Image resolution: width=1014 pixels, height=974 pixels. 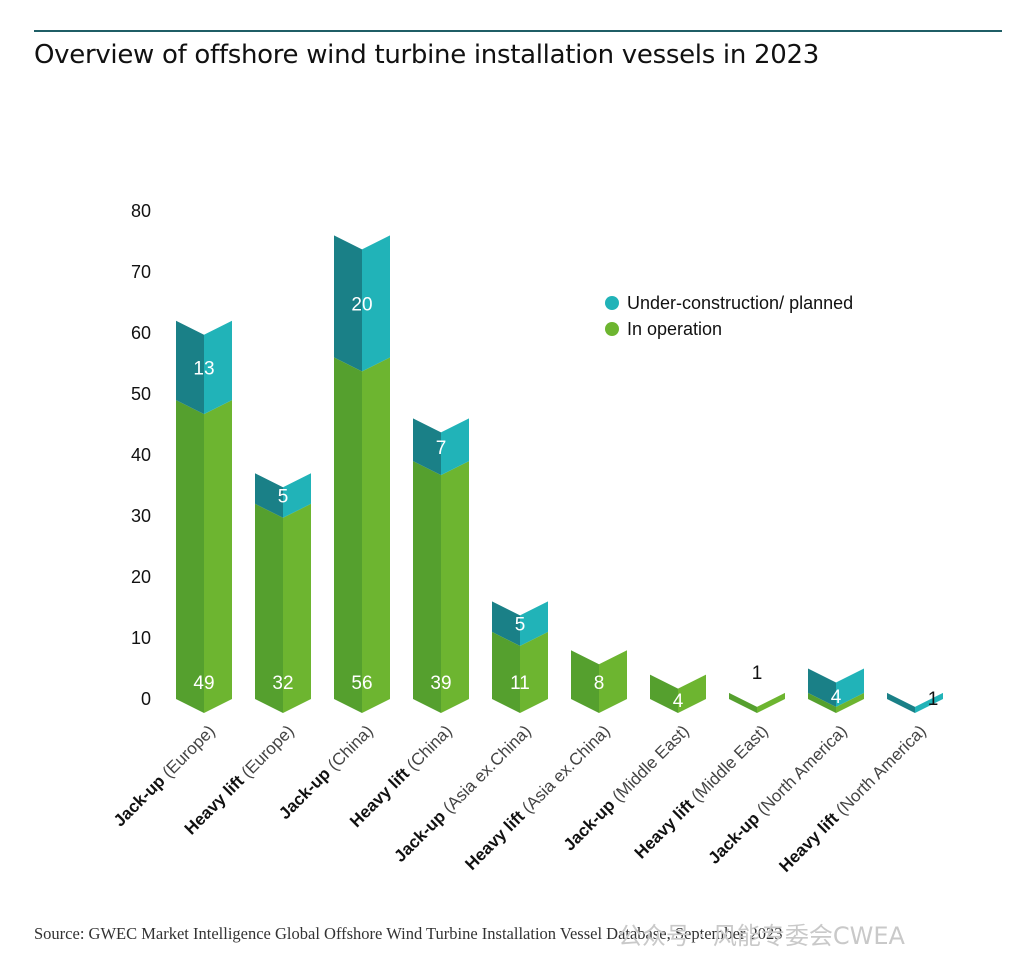 What do you see at coordinates (141, 577) in the screenshot?
I see `y-tick-label: 20` at bounding box center [141, 577].